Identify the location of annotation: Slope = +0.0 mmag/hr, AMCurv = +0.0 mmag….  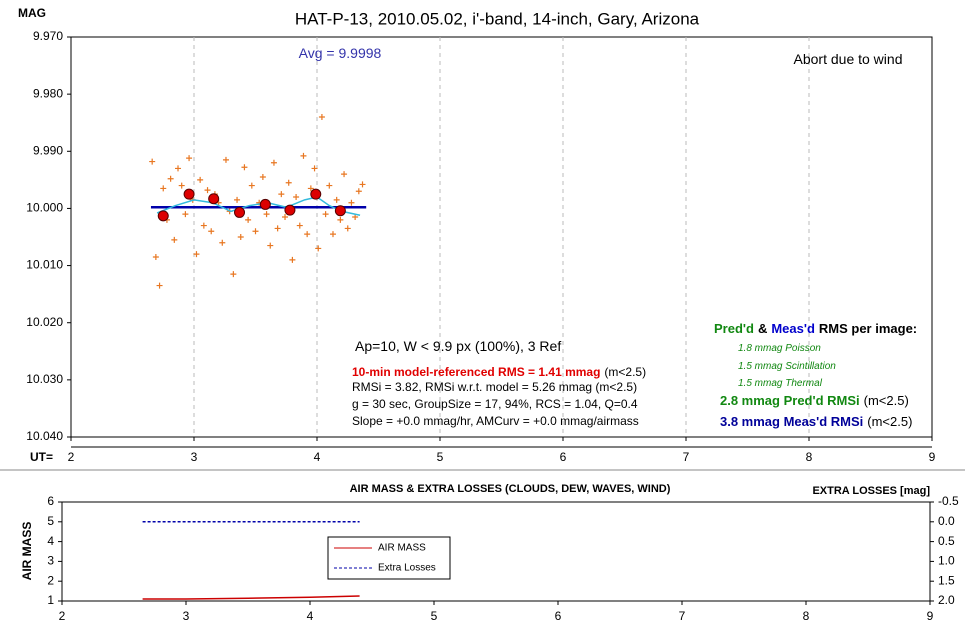
(495, 421).